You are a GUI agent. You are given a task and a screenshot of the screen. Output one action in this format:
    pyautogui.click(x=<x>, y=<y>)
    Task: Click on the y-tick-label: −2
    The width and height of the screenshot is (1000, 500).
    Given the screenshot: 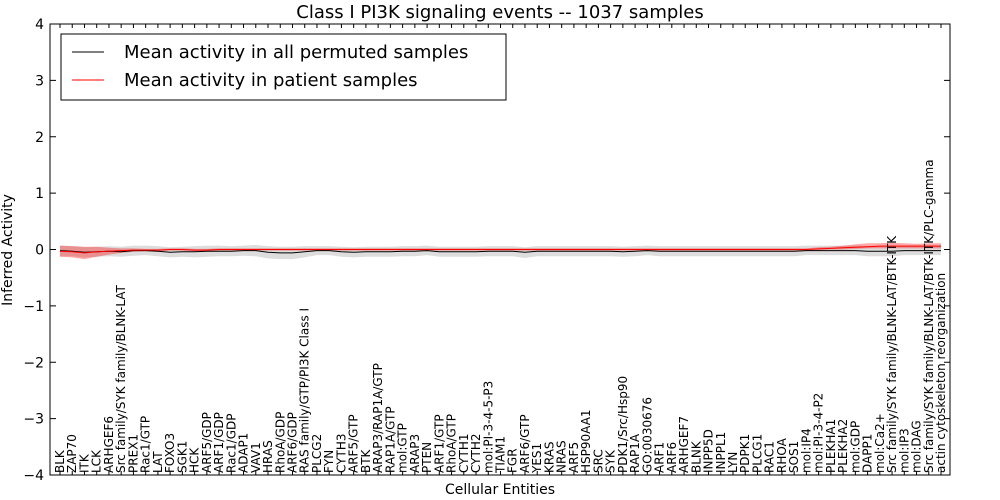 What is the action you would take?
    pyautogui.click(x=33, y=363)
    